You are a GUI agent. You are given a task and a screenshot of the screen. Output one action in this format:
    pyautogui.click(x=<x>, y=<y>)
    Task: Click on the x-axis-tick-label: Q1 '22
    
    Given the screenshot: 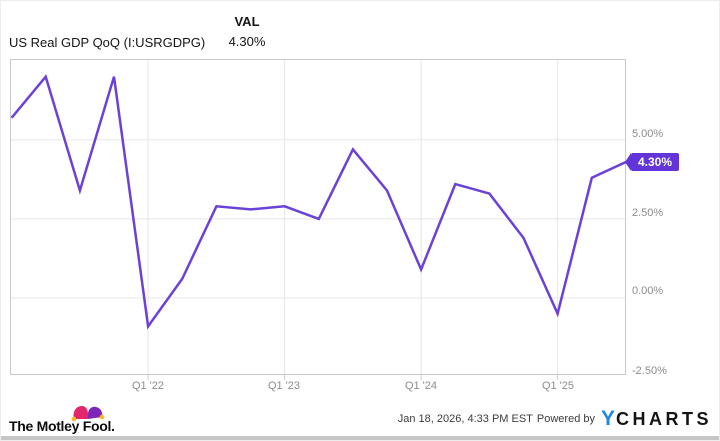 What is the action you would take?
    pyautogui.click(x=148, y=386)
    